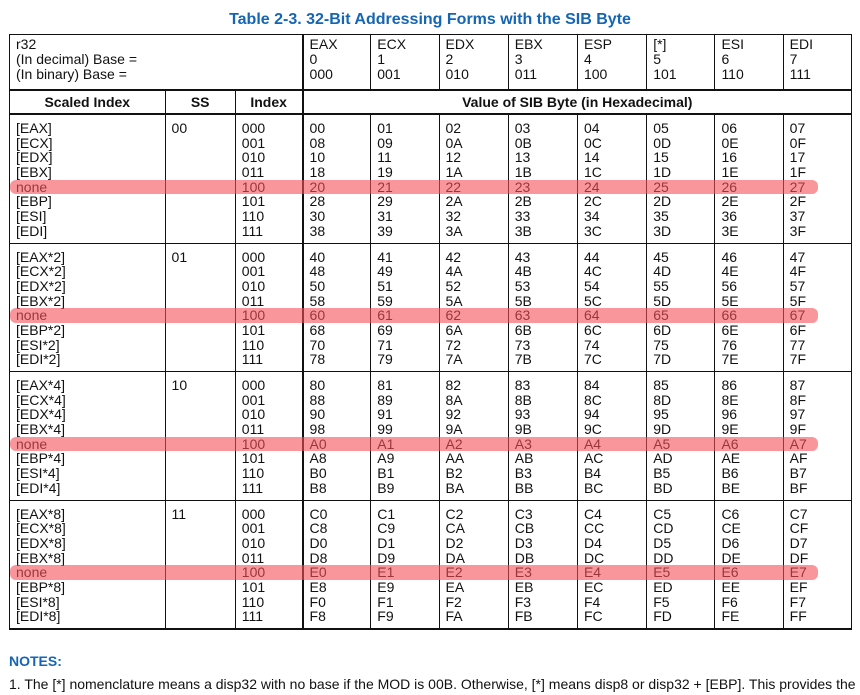 Image resolution: width=860 pixels, height=695 pixels. Describe the element at coordinates (523, 201) in the screenshot. I see `sib-value-cell-line: 2B` at that location.